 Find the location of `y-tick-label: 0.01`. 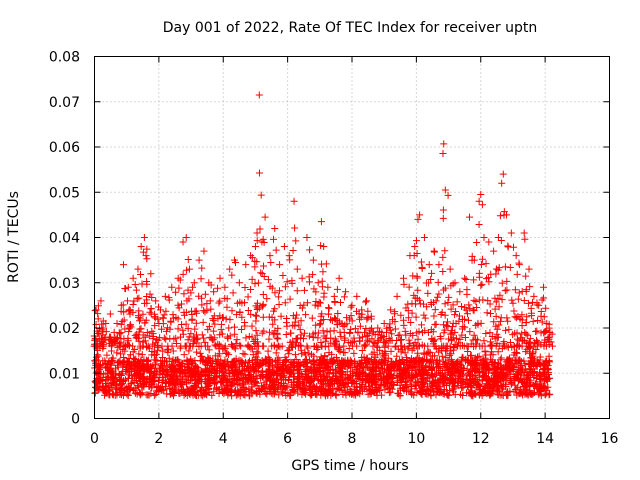

y-tick-label: 0.01 is located at coordinates (64, 374).